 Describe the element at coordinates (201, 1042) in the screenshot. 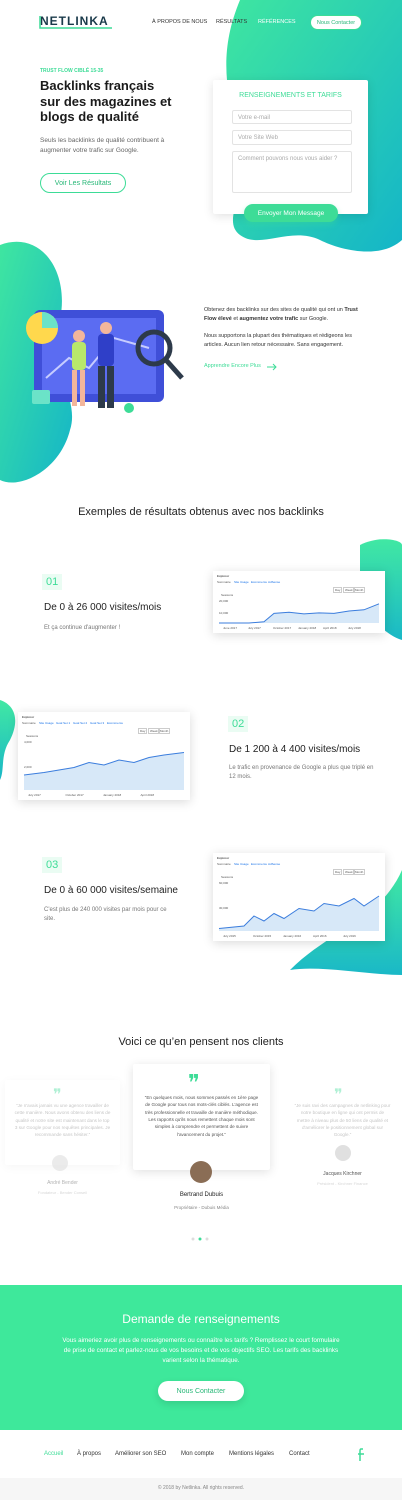

I see `section-title: Voici ce qu’en pensent nos clients` at that location.